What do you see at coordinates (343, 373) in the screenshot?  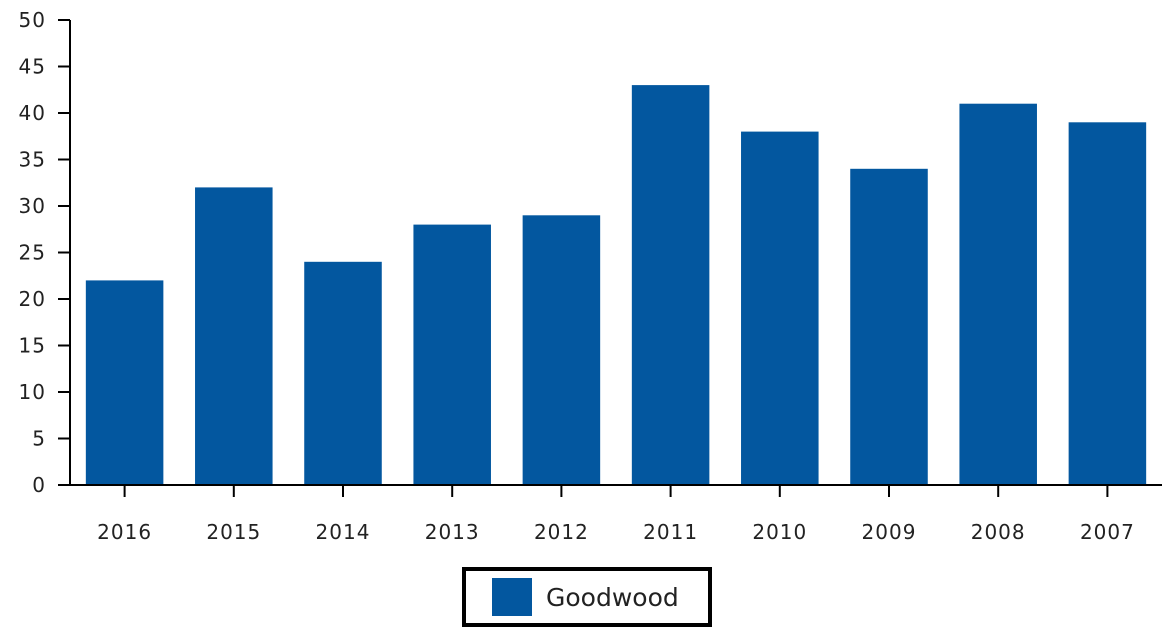 I see `bar-2014` at bounding box center [343, 373].